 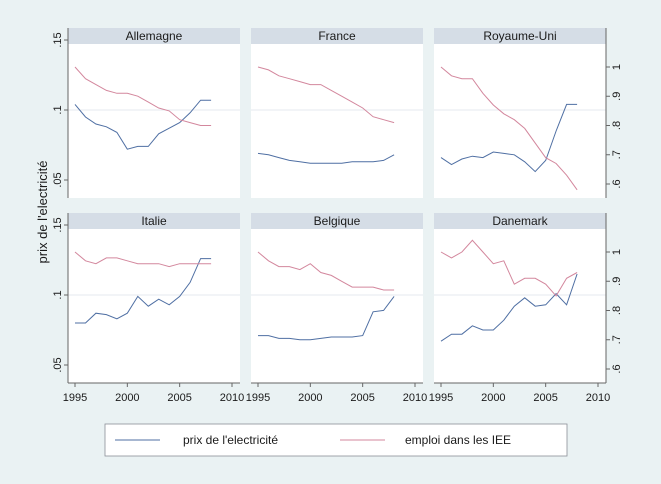 I want to click on panel-danemark: Danemark, so click(x=520, y=298).